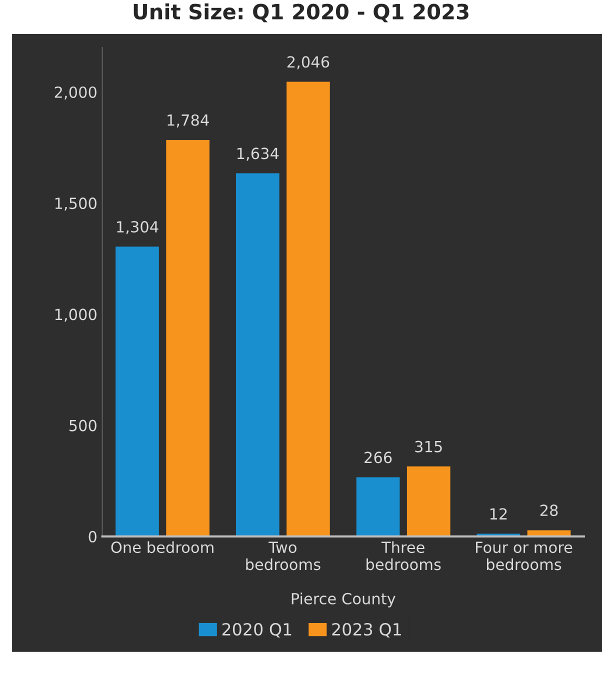 The width and height of the screenshot is (602, 679). What do you see at coordinates (403, 555) in the screenshot?
I see `x-tick-label: Three bedrooms` at bounding box center [403, 555].